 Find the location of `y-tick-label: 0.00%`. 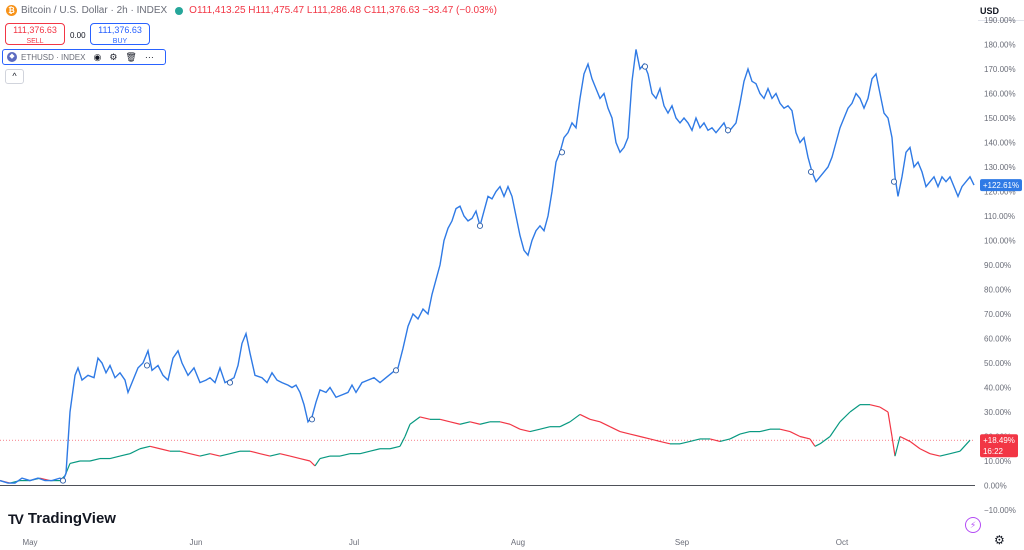

y-tick-label: 0.00% is located at coordinates (995, 486).